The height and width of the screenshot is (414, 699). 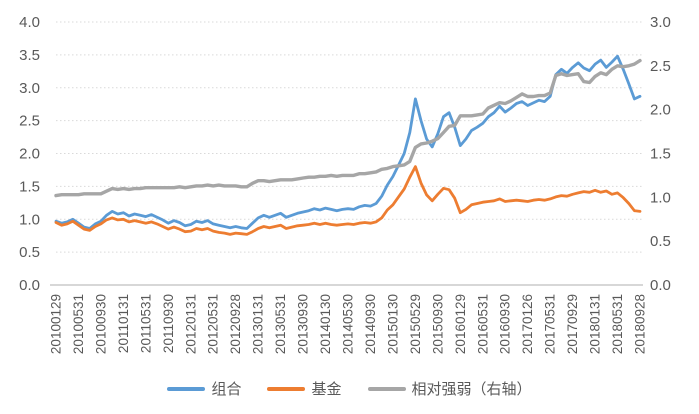 What do you see at coordinates (258, 324) in the screenshot?
I see `x-axis-tick-label: 20130131` at bounding box center [258, 324].